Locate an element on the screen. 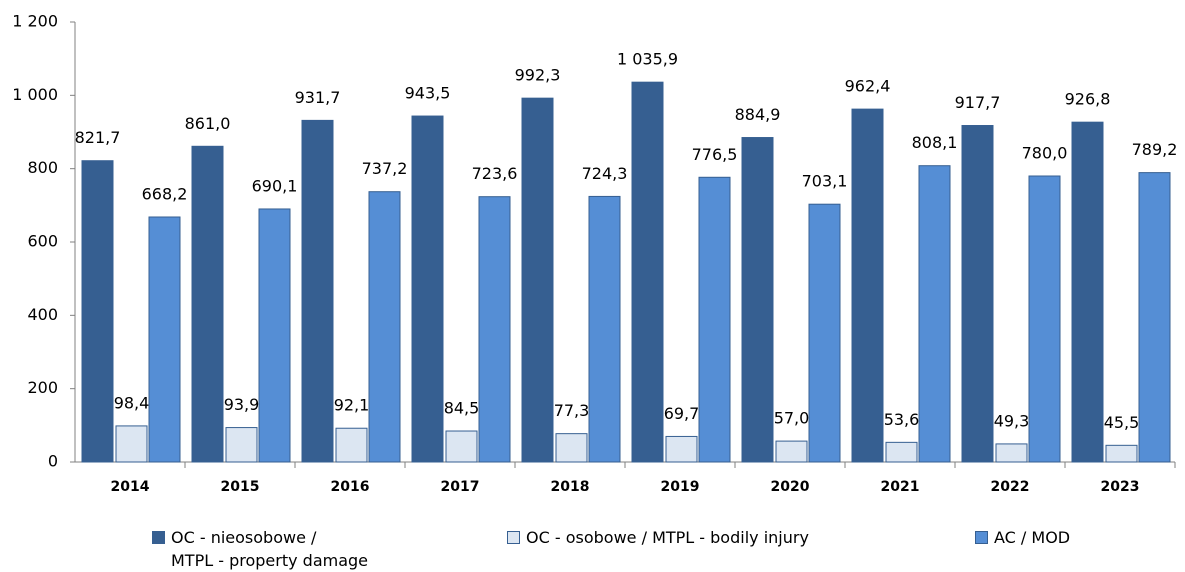 This screenshot has width=1185, height=572. value-label: 69,7 is located at coordinates (682, 413).